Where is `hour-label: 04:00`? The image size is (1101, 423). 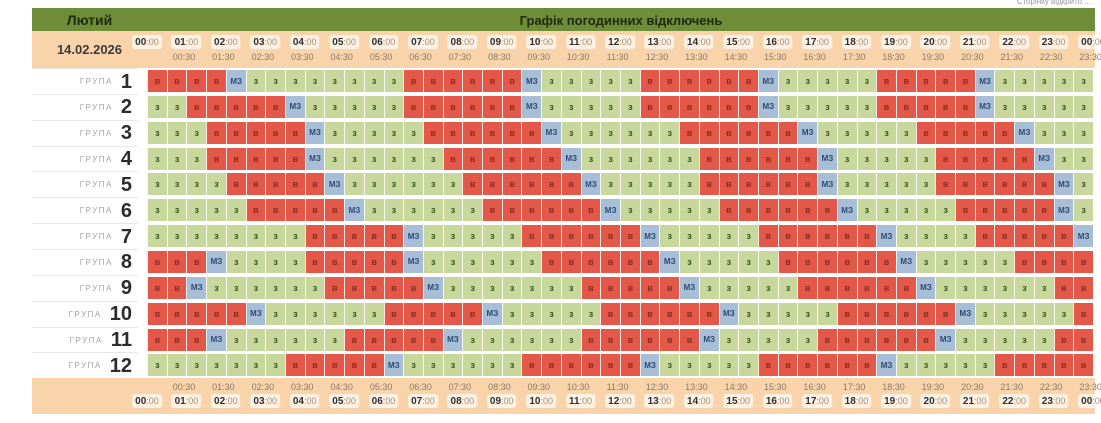
hour-label: 04:00 is located at coordinates (304, 401).